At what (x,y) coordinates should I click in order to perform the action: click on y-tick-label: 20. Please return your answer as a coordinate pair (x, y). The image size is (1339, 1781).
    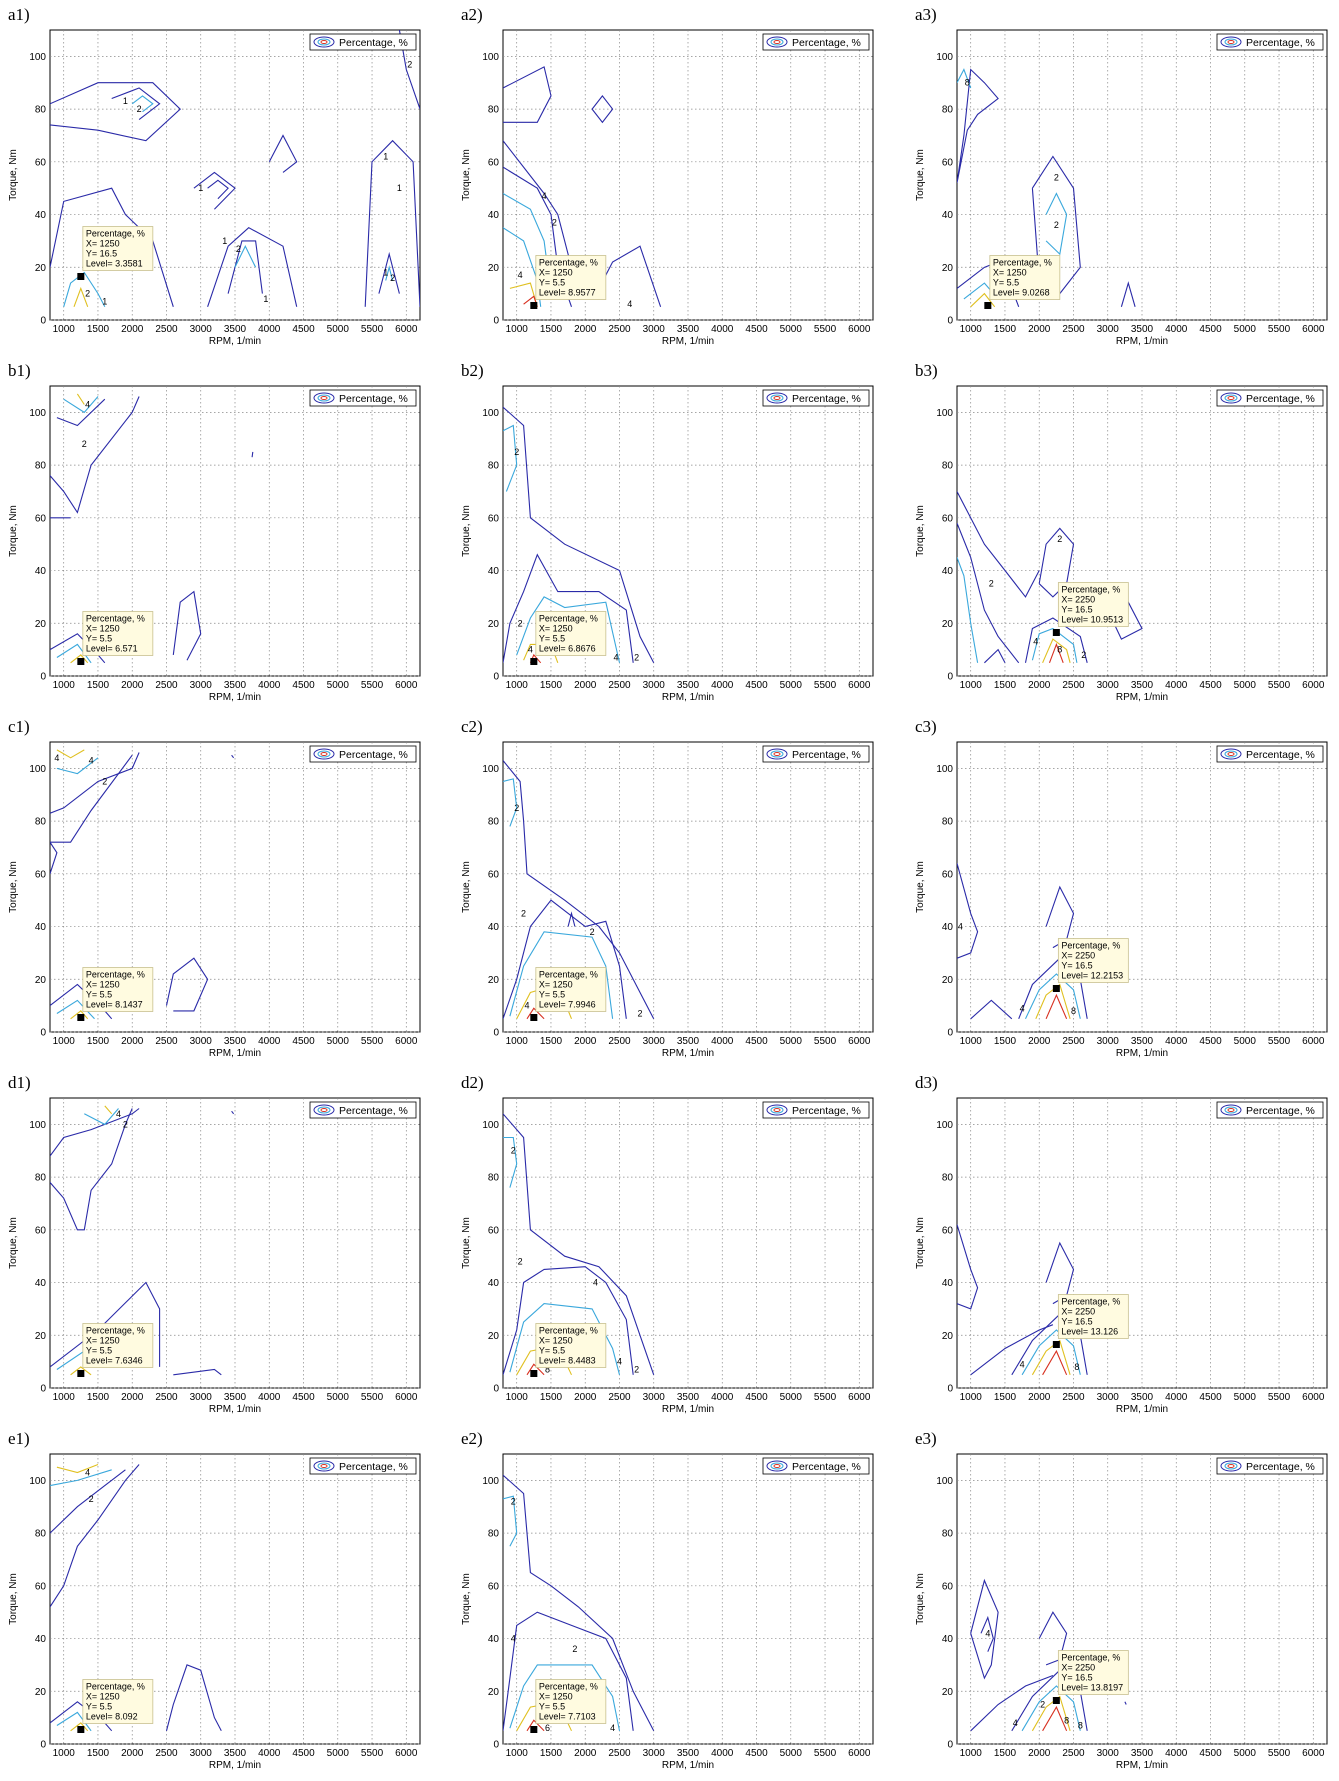
    Looking at the image, I should click on (948, 980).